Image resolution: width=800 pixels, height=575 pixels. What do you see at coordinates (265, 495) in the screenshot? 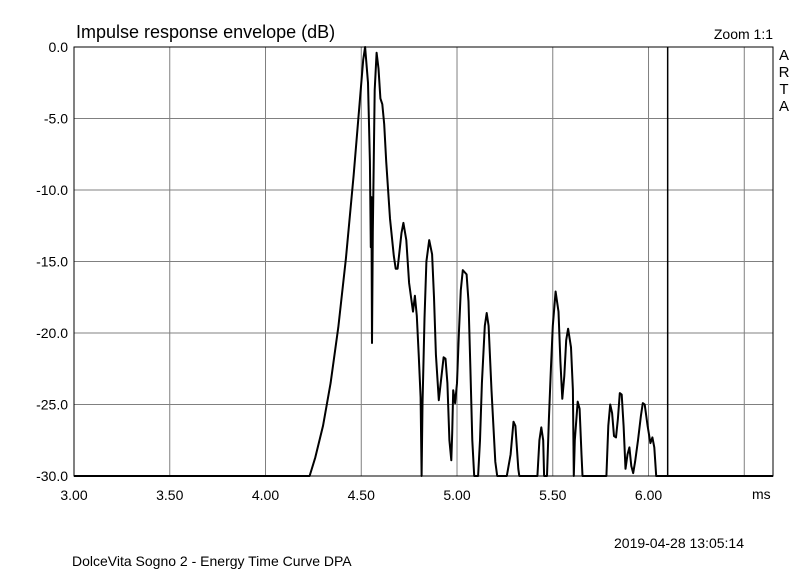
I see `x-tick-label: 4.00` at bounding box center [265, 495].